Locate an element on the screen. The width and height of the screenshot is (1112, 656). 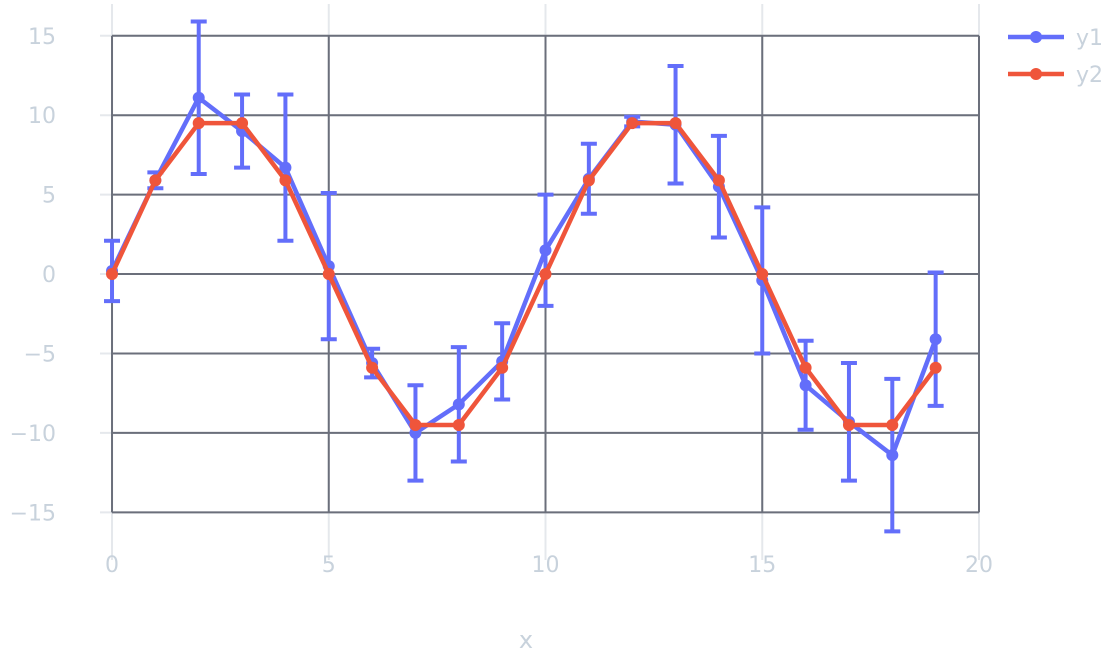
y-tick-label: −15 is located at coordinates (33, 513).